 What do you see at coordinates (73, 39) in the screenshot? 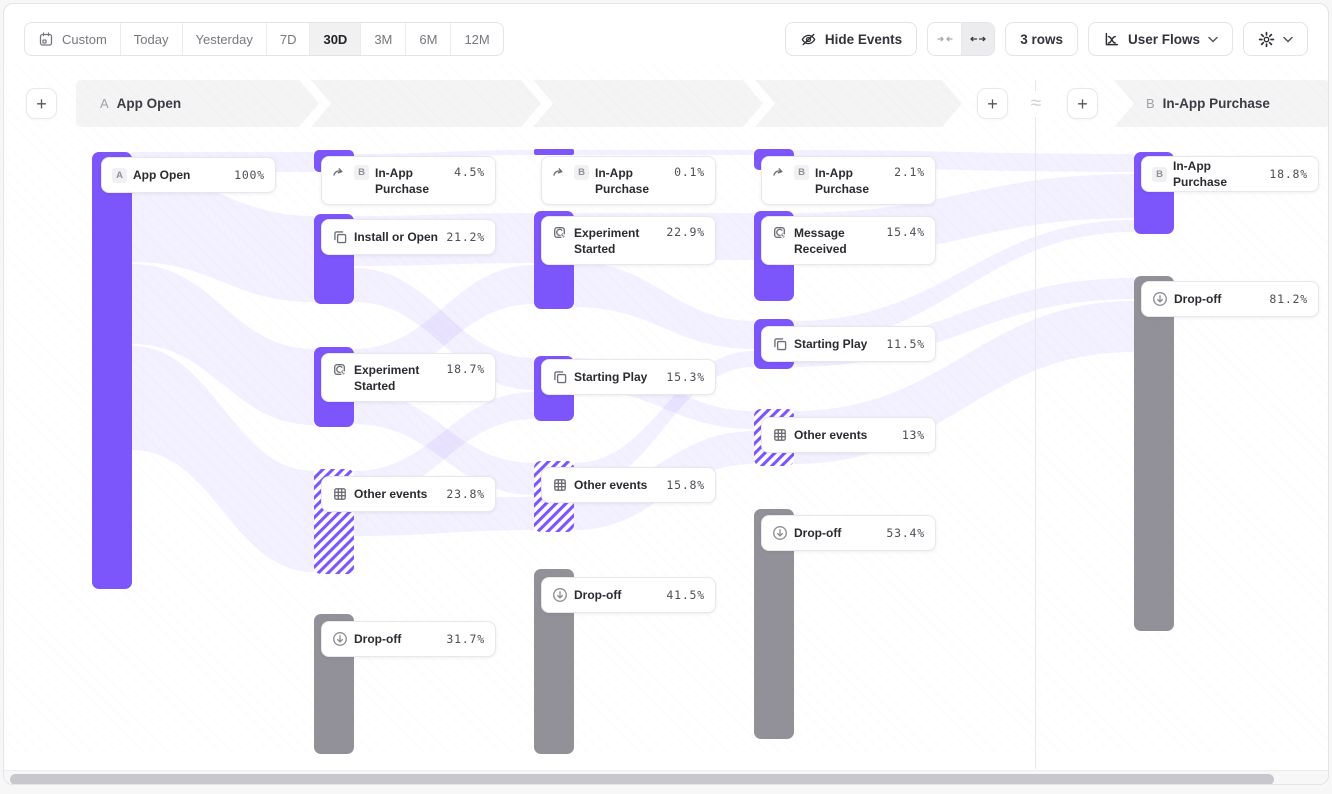
I see `date-preset-custom: Custom` at bounding box center [73, 39].